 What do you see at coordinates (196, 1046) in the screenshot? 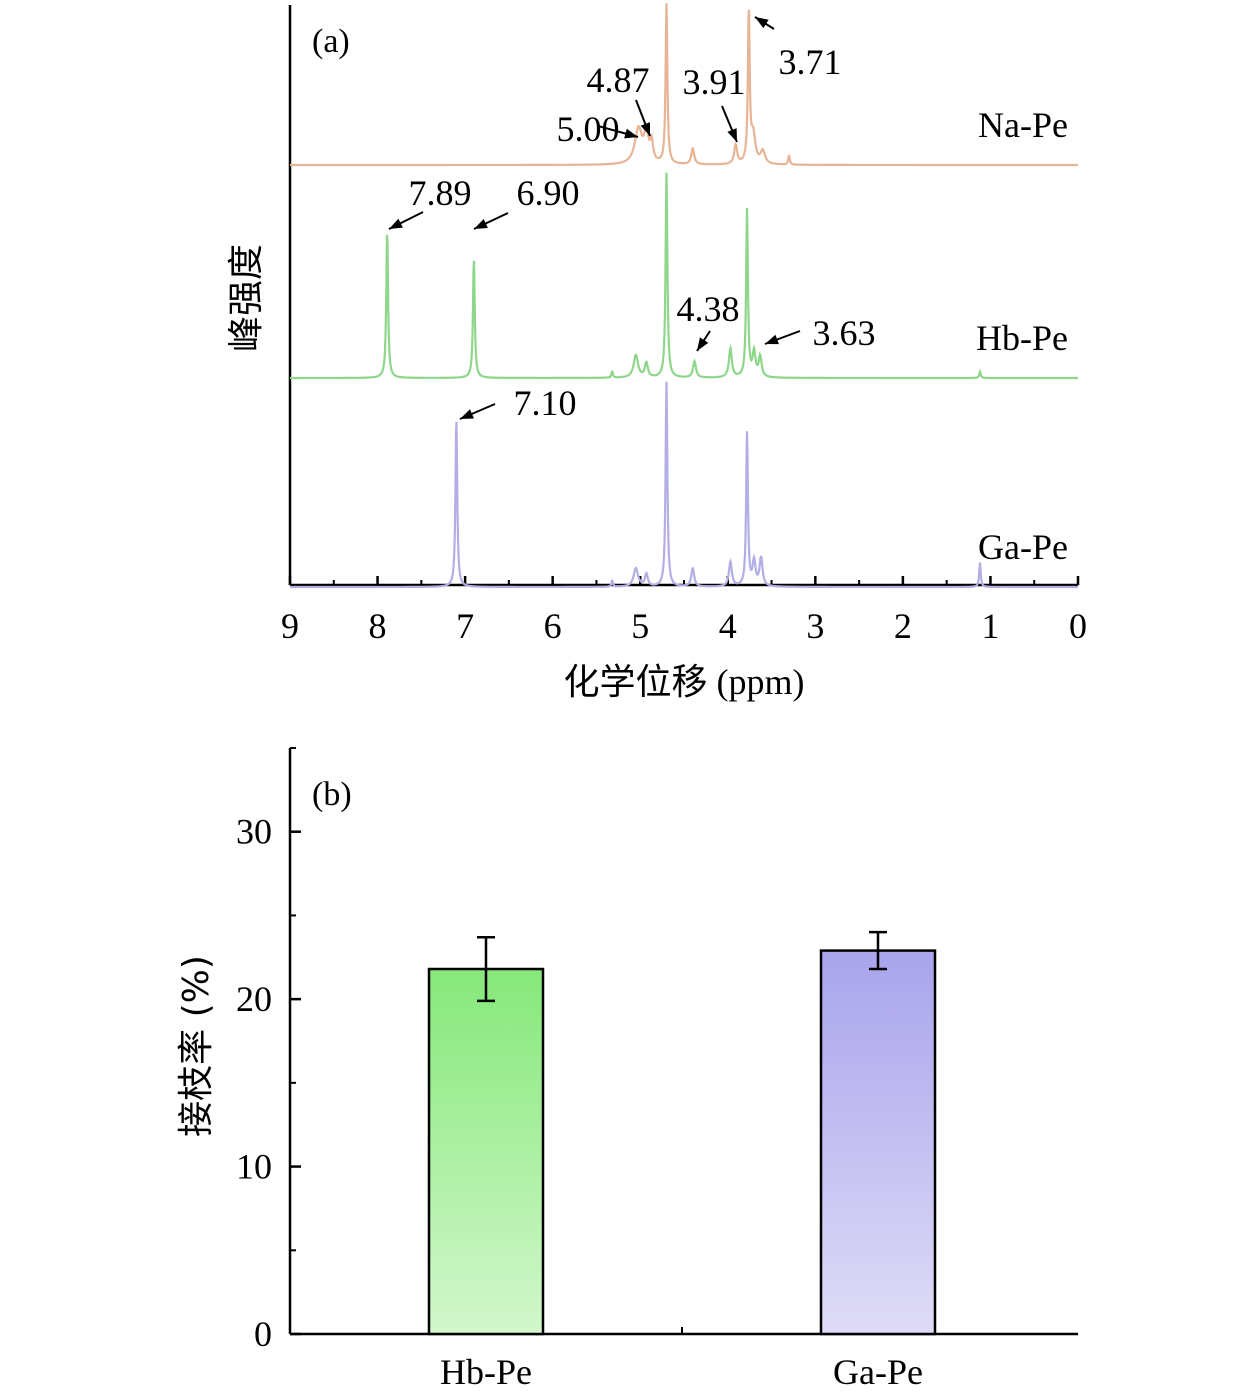
I see `bar-y-axis-label: 接枝率 (%)` at bounding box center [196, 1046].